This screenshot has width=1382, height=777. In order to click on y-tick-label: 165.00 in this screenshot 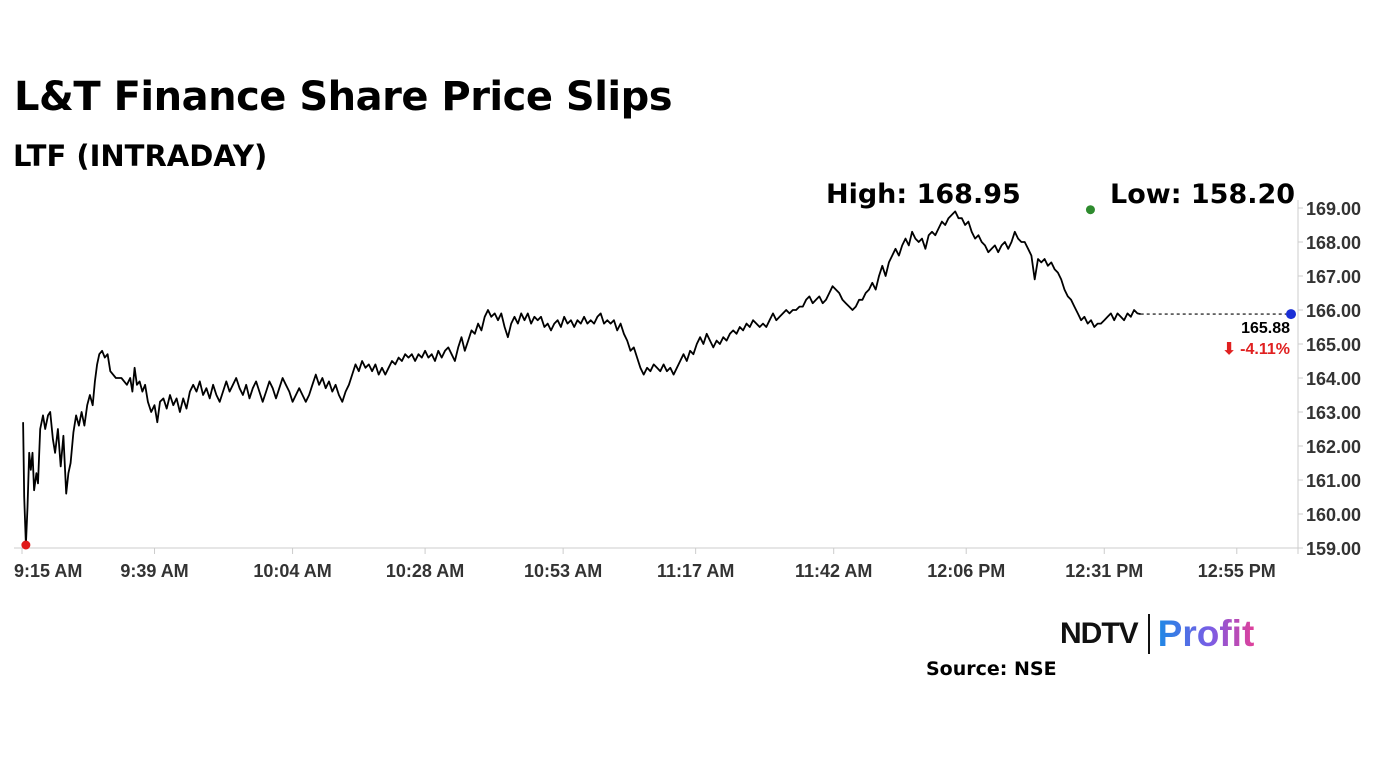, I will do `click(1333, 345)`.